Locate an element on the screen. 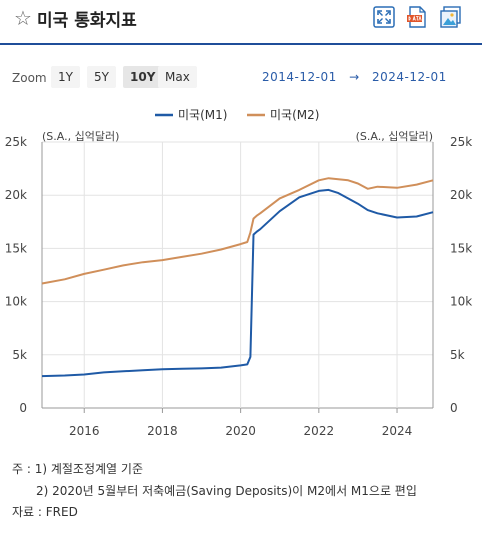  zoom-label: Zoom is located at coordinates (29, 78).